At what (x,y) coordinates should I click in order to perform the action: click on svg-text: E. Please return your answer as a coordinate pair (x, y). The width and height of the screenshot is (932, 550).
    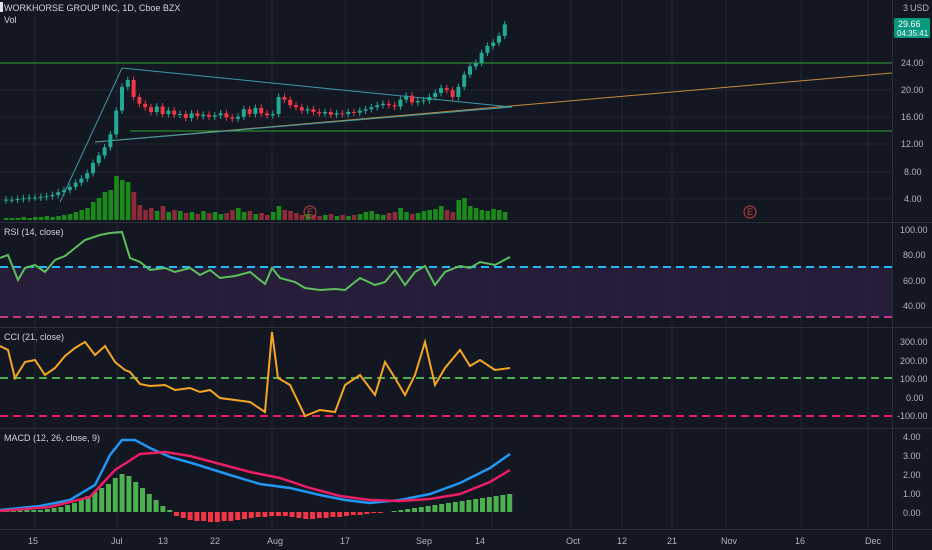
    Looking at the image, I should click on (750, 212).